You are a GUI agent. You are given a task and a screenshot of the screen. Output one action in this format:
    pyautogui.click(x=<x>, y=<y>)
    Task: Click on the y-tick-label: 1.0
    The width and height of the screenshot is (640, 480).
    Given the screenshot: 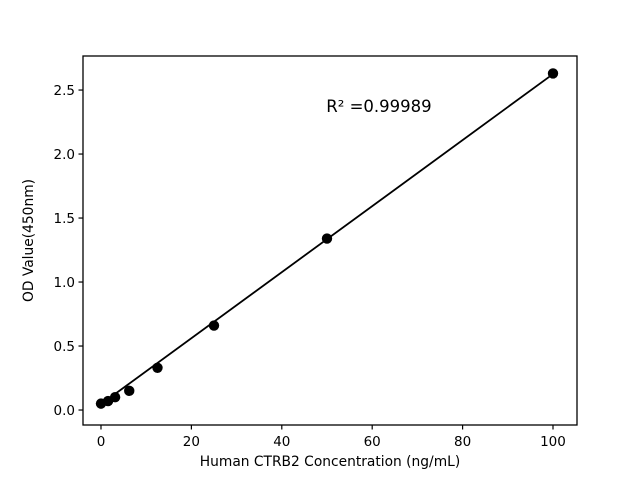 What is the action you would take?
    pyautogui.click(x=64, y=283)
    